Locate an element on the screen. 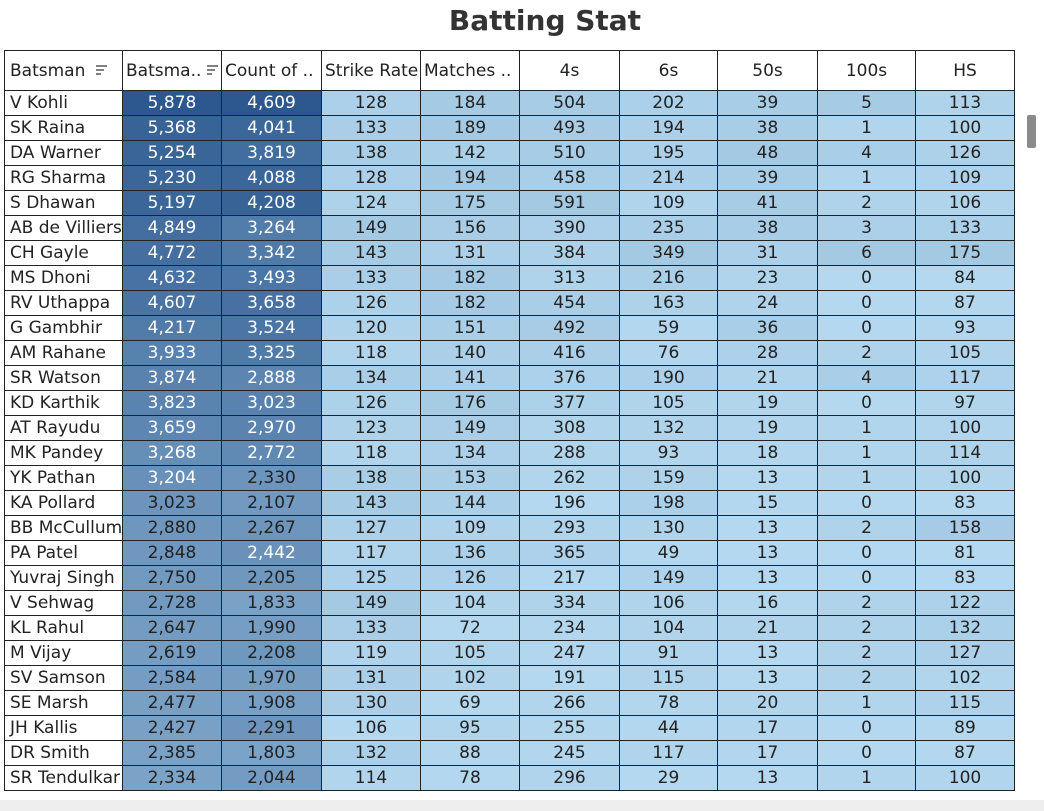  value-cell: 5 is located at coordinates (867, 103).